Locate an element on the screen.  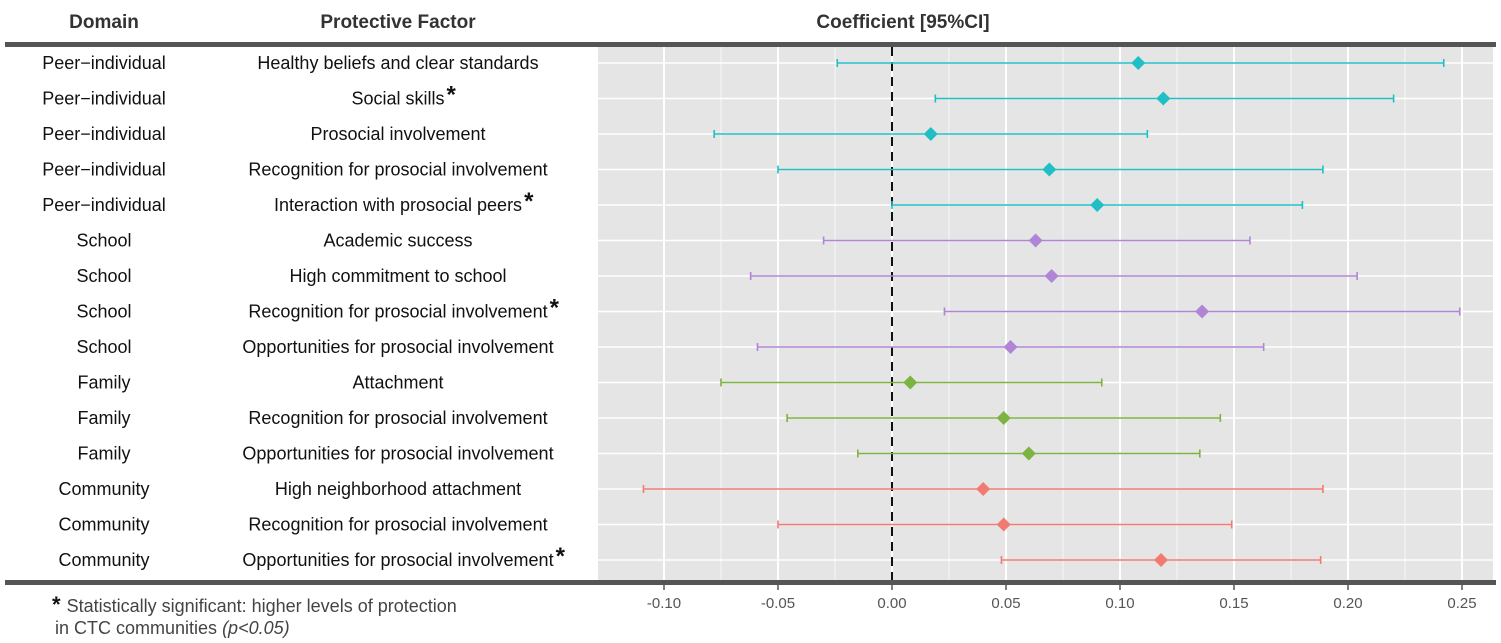
x-tick-label: 0.05 is located at coordinates (1005, 603).